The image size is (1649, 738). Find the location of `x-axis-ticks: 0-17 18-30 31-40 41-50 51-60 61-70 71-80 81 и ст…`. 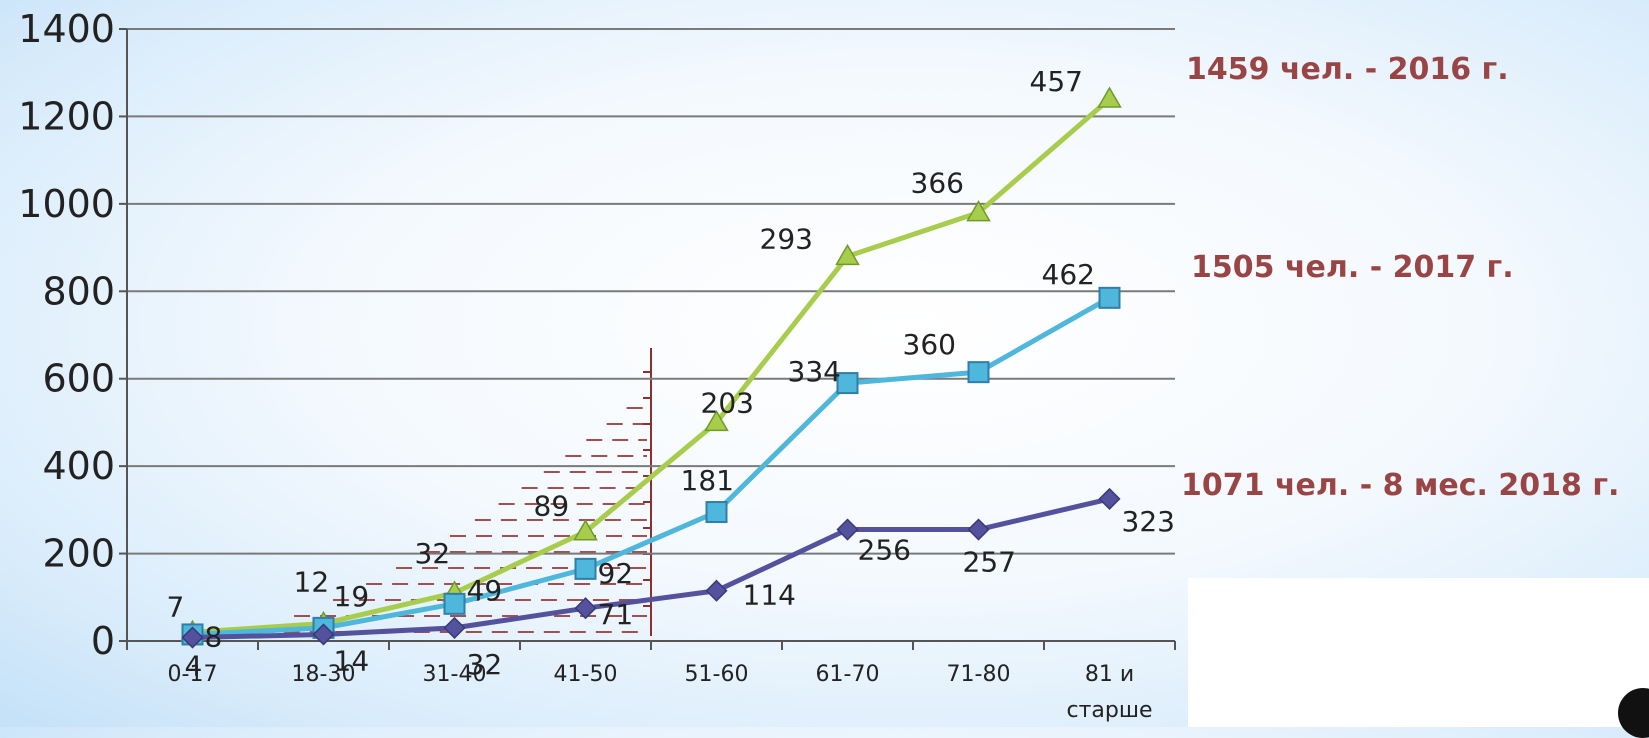

x-axis-ticks: 0-17 18-30 31-40 41-50 51-60 61-70 71-80 81 и ст… is located at coordinates (660, 692).